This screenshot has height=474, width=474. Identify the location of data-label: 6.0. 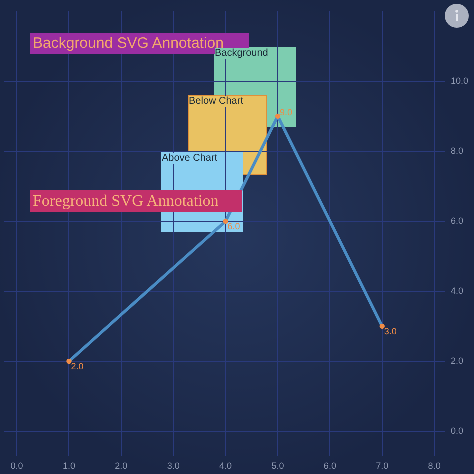
(234, 226).